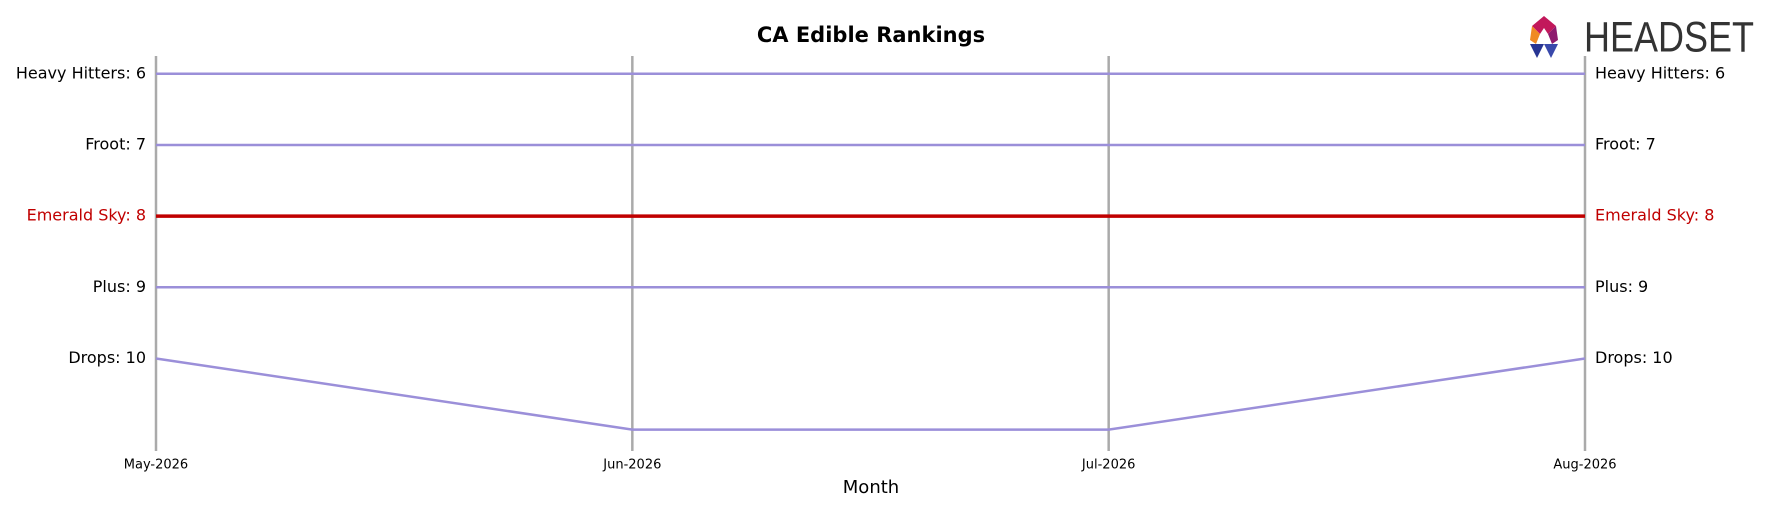 This screenshot has width=1765, height=507. I want to click on start-label: Plus: 9, so click(119, 286).